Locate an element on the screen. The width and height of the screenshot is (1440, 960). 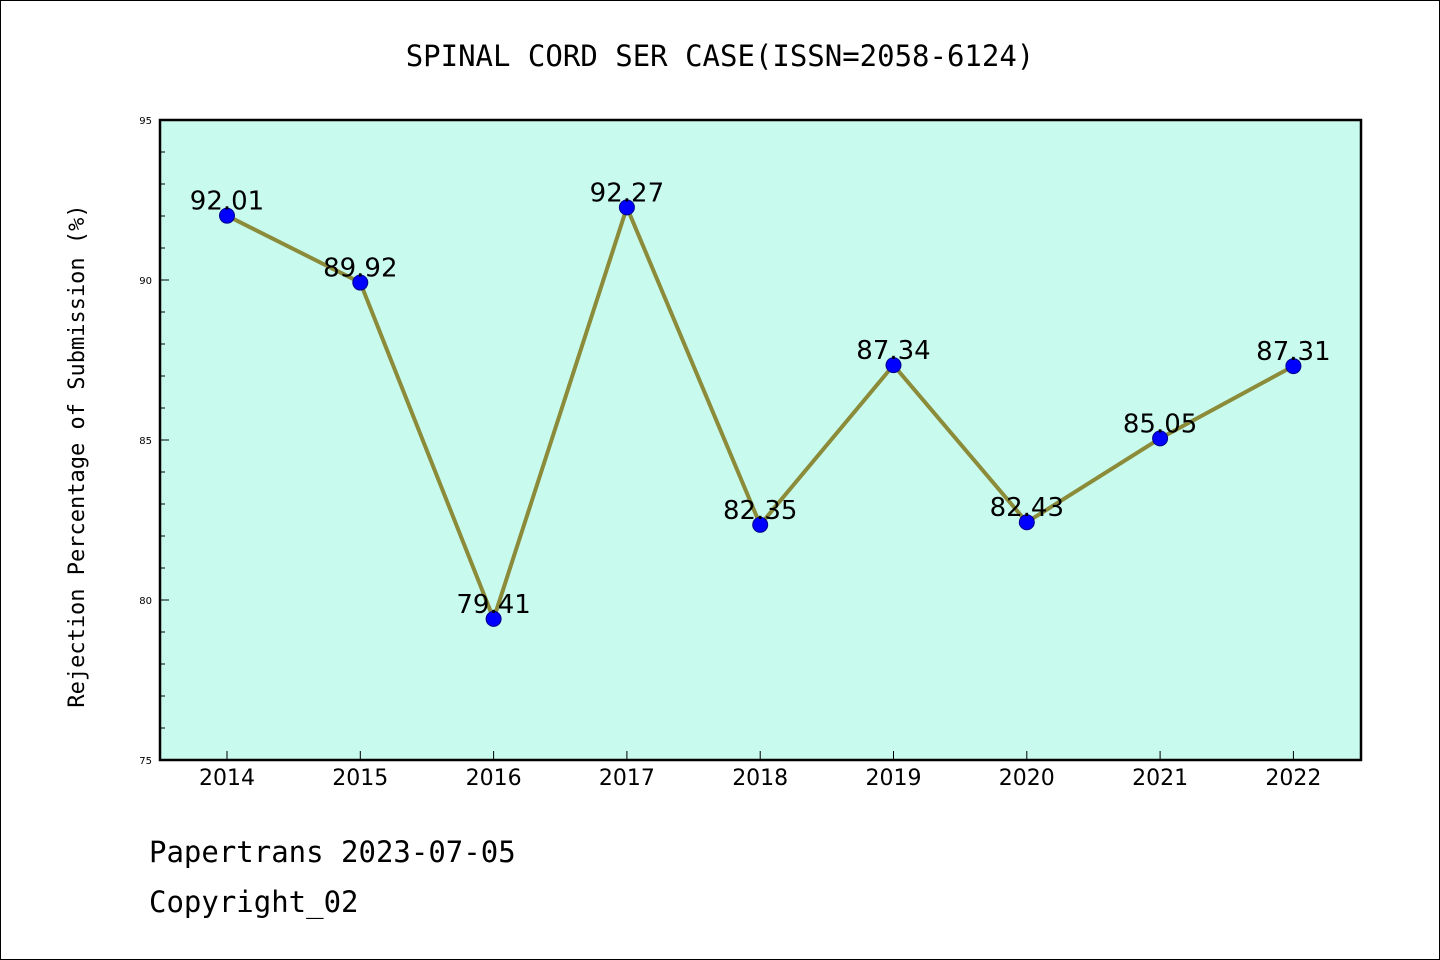
x-tick-label: 2017 is located at coordinates (627, 778).